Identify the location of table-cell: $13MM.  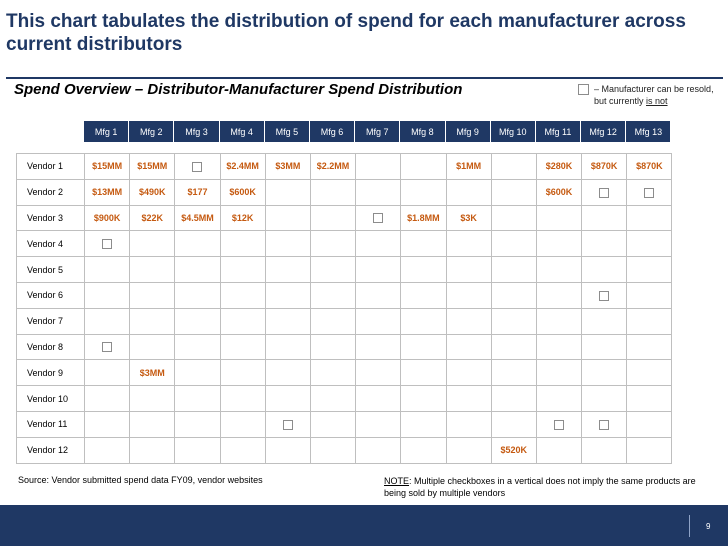
(107, 192).